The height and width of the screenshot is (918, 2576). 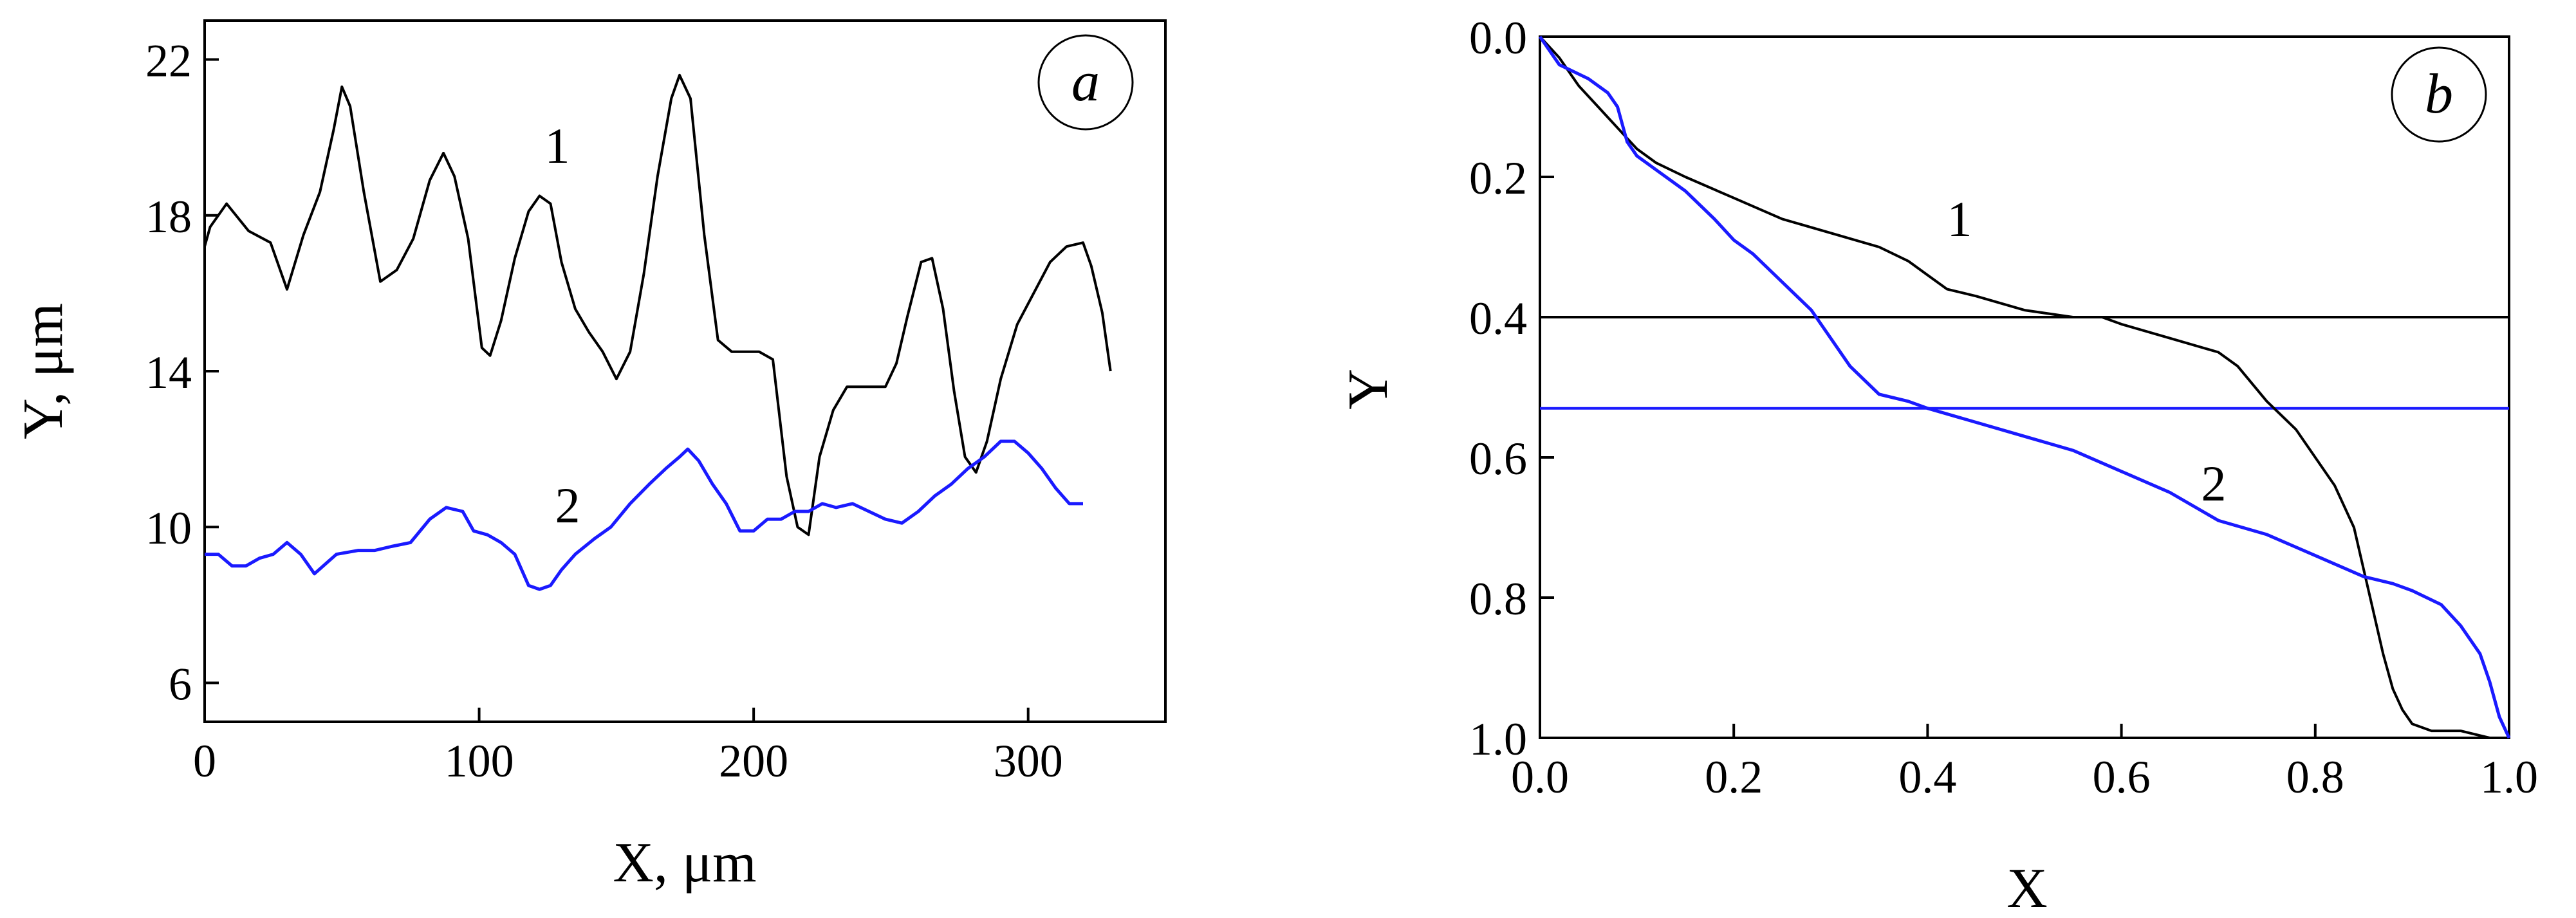 I want to click on a-y-tick-label: 6, so click(x=181, y=684).